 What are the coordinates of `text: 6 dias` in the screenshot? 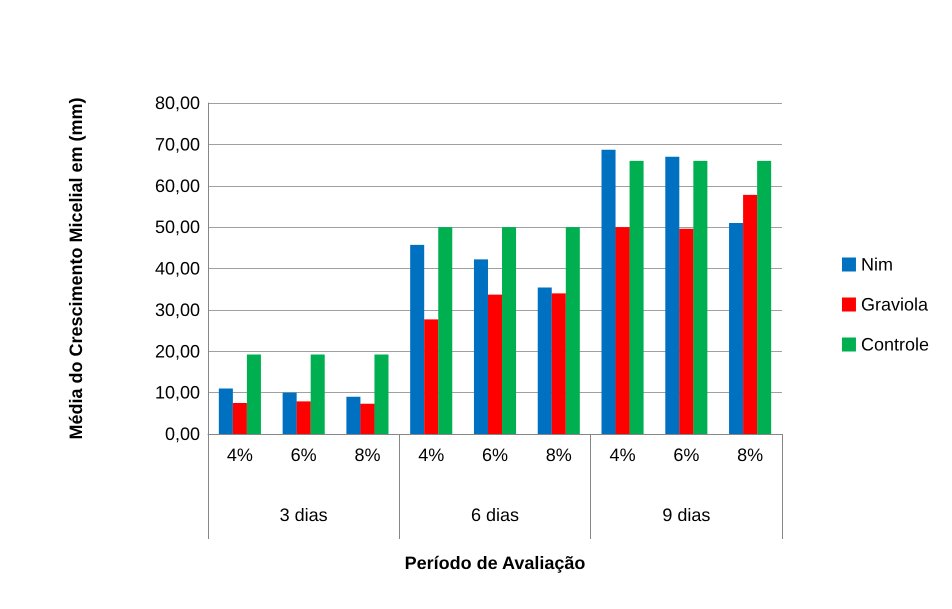 It's located at (495, 515).